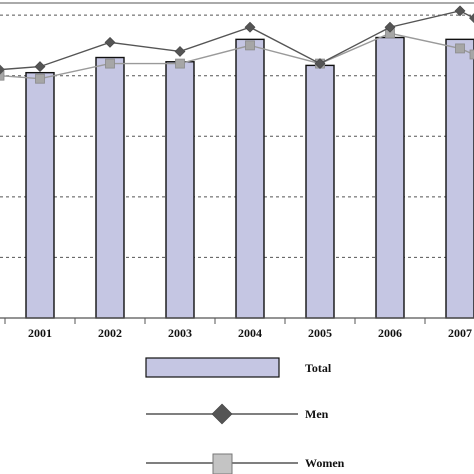  I want to click on legend-marker-men, so click(222, 414).